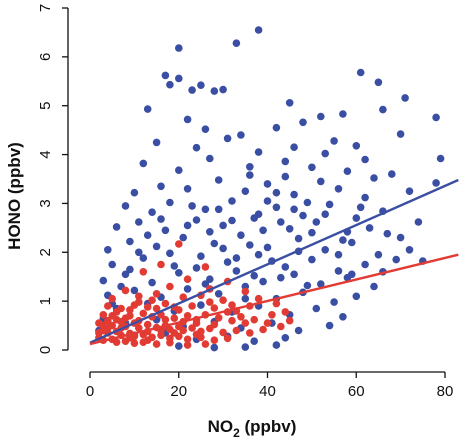 This screenshot has width=465, height=441. Describe the element at coordinates (236, 433) in the screenshot. I see `x-axis-title-subscript: 2` at that location.